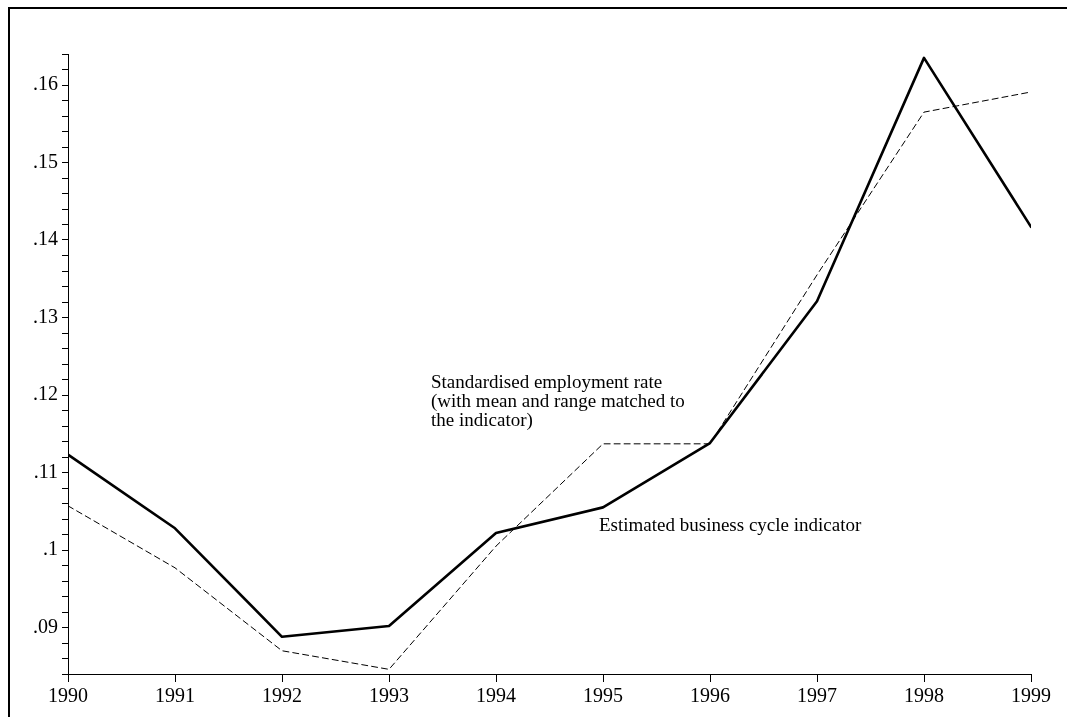 The image size is (1067, 717). I want to click on y-tick-label: .14, so click(45, 238).